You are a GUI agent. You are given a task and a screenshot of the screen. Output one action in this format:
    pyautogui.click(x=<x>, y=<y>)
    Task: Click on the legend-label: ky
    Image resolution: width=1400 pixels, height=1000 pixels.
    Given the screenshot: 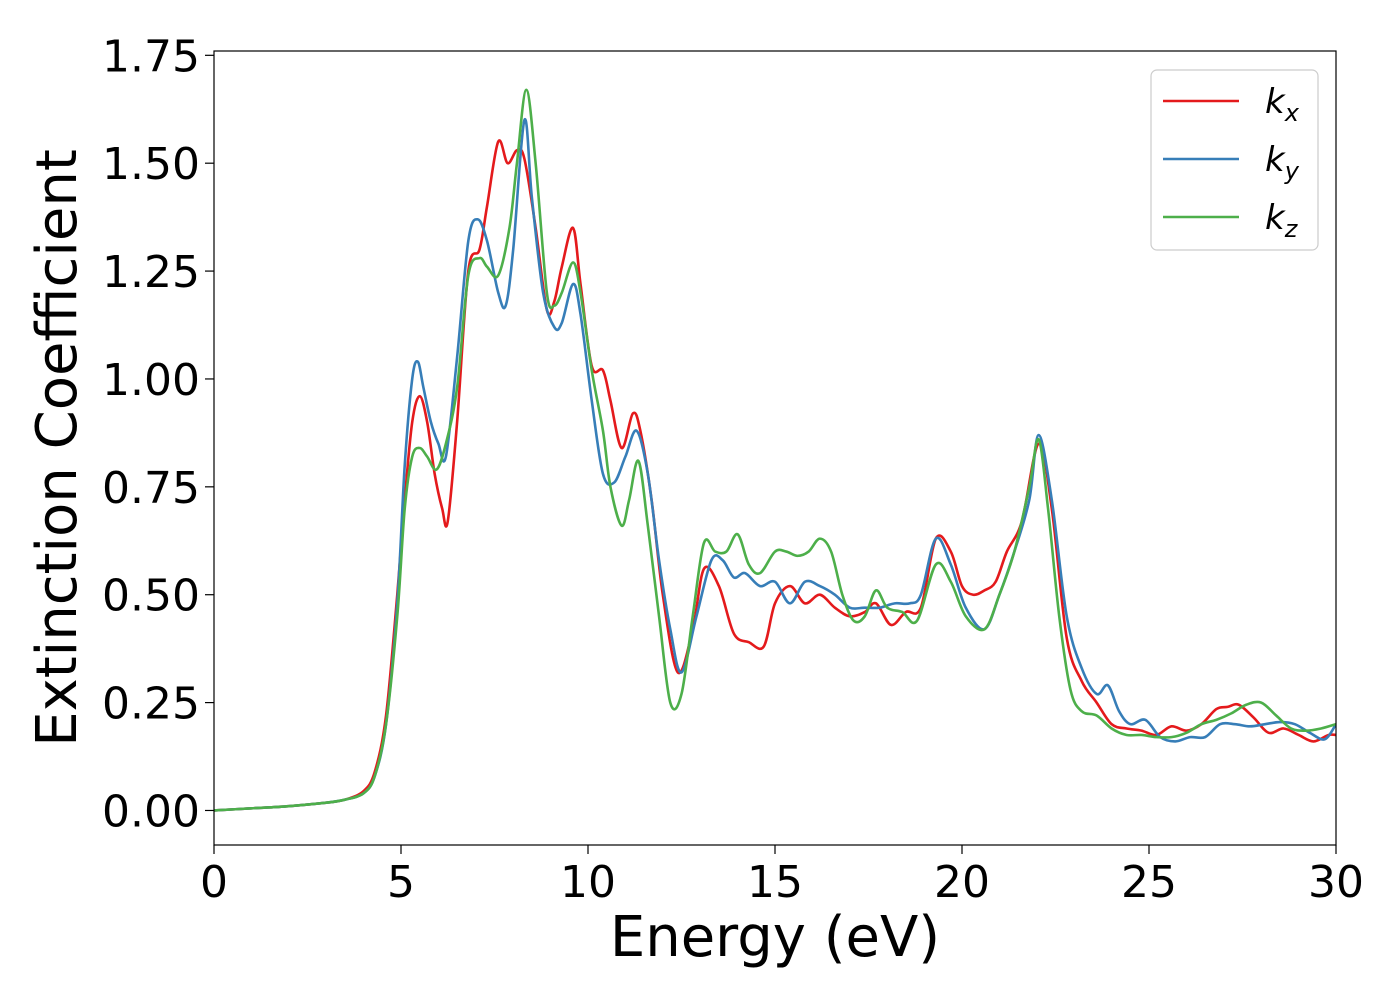 What is the action you would take?
    pyautogui.click(x=1282, y=162)
    